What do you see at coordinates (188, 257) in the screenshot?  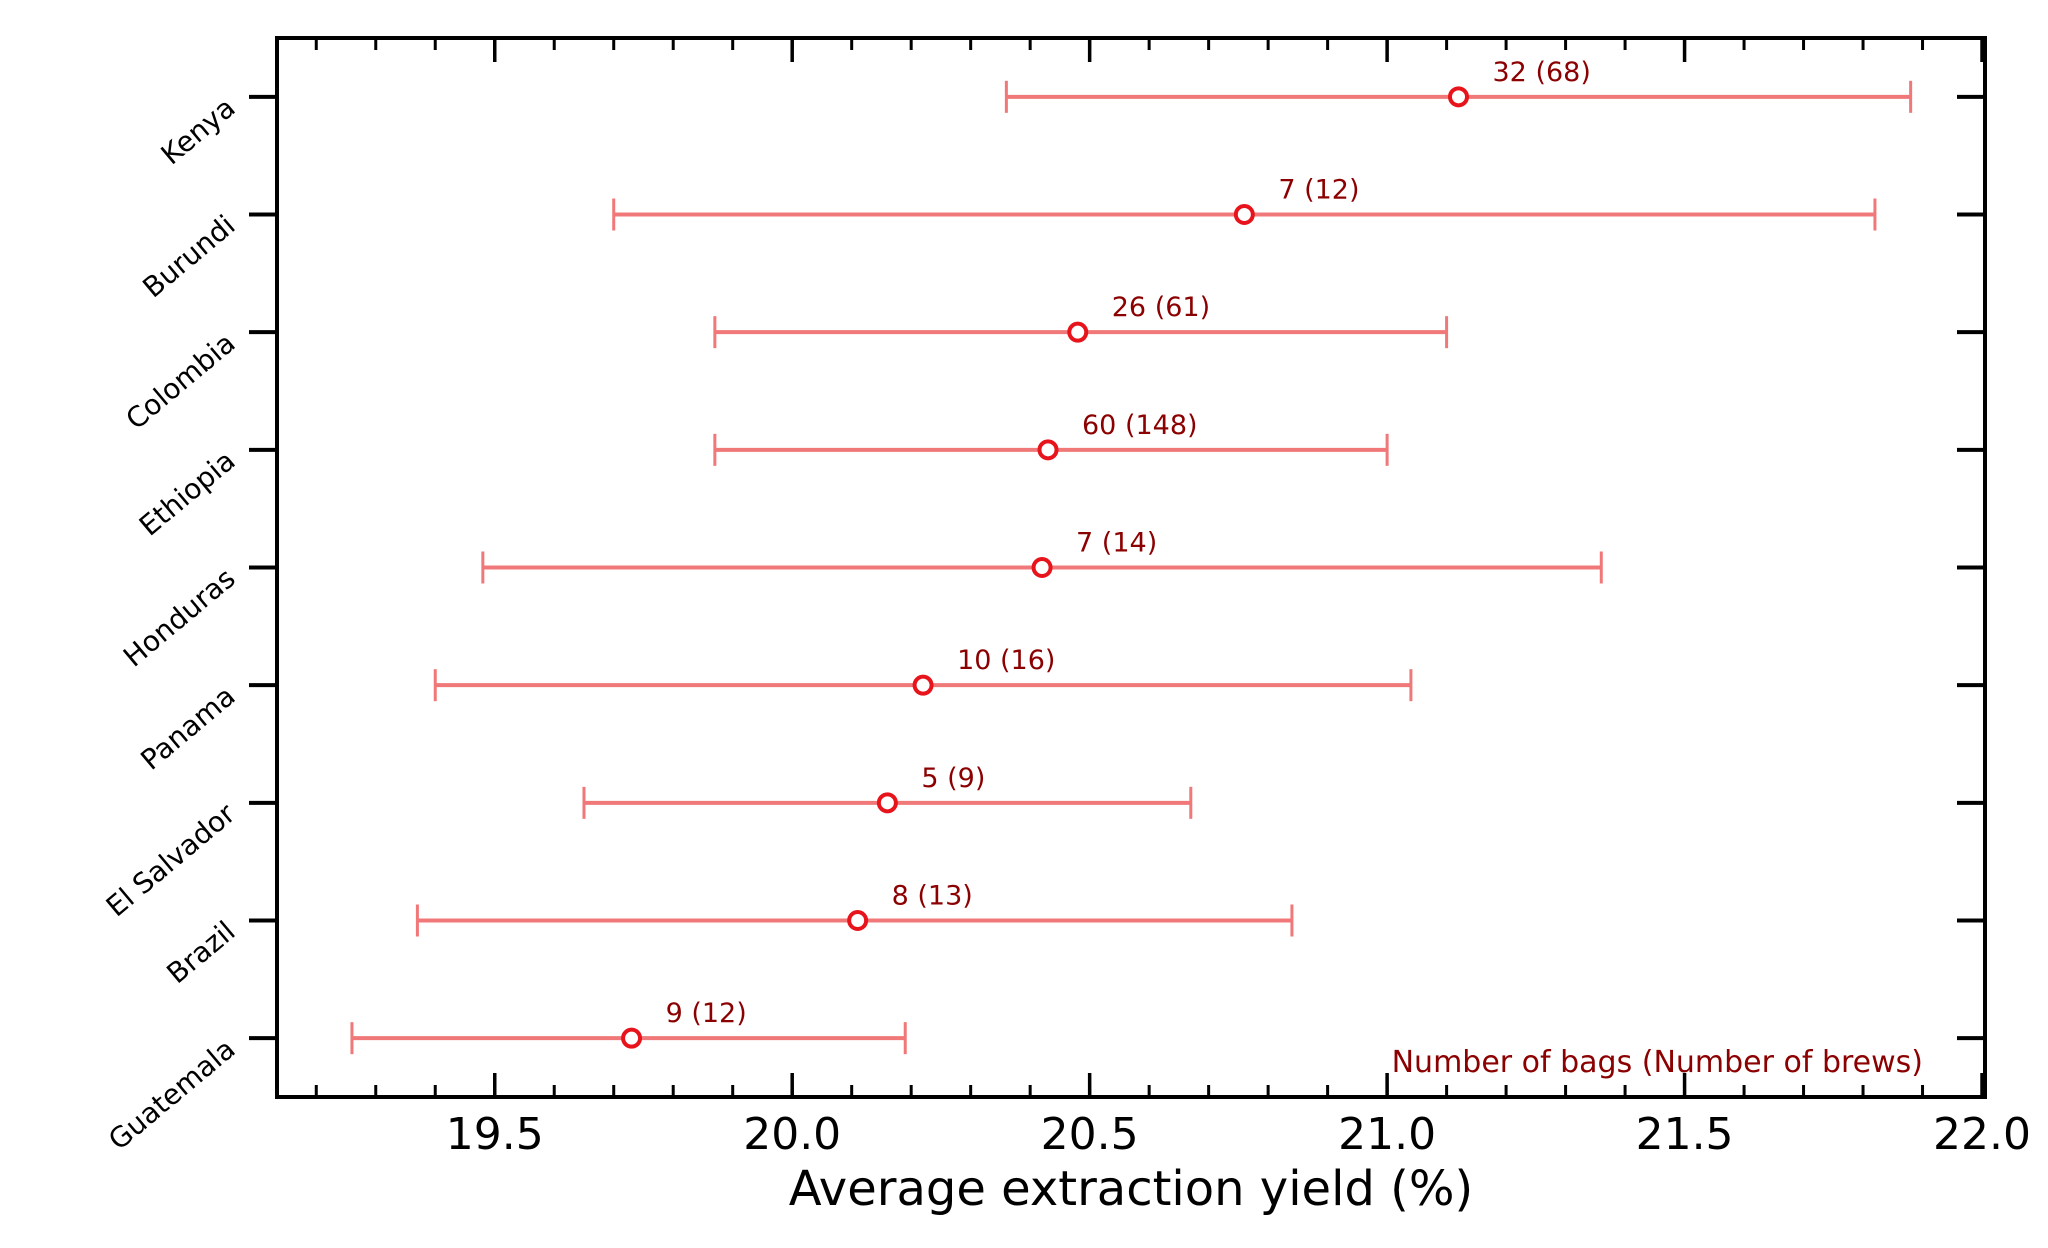 I see `y-tick-label: Burundi` at bounding box center [188, 257].